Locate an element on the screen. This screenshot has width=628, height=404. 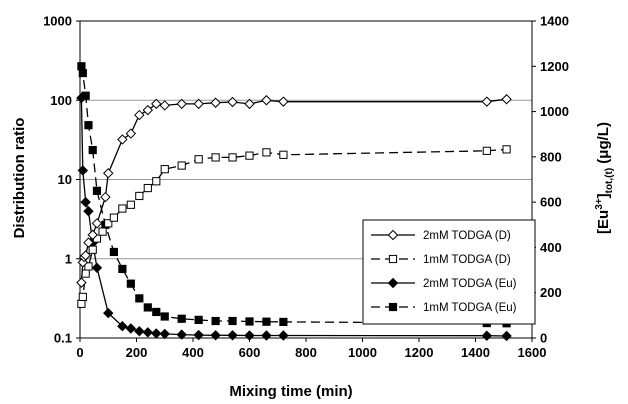
y-left-axis-title: Distribution ratio is located at coordinates (19, 178).